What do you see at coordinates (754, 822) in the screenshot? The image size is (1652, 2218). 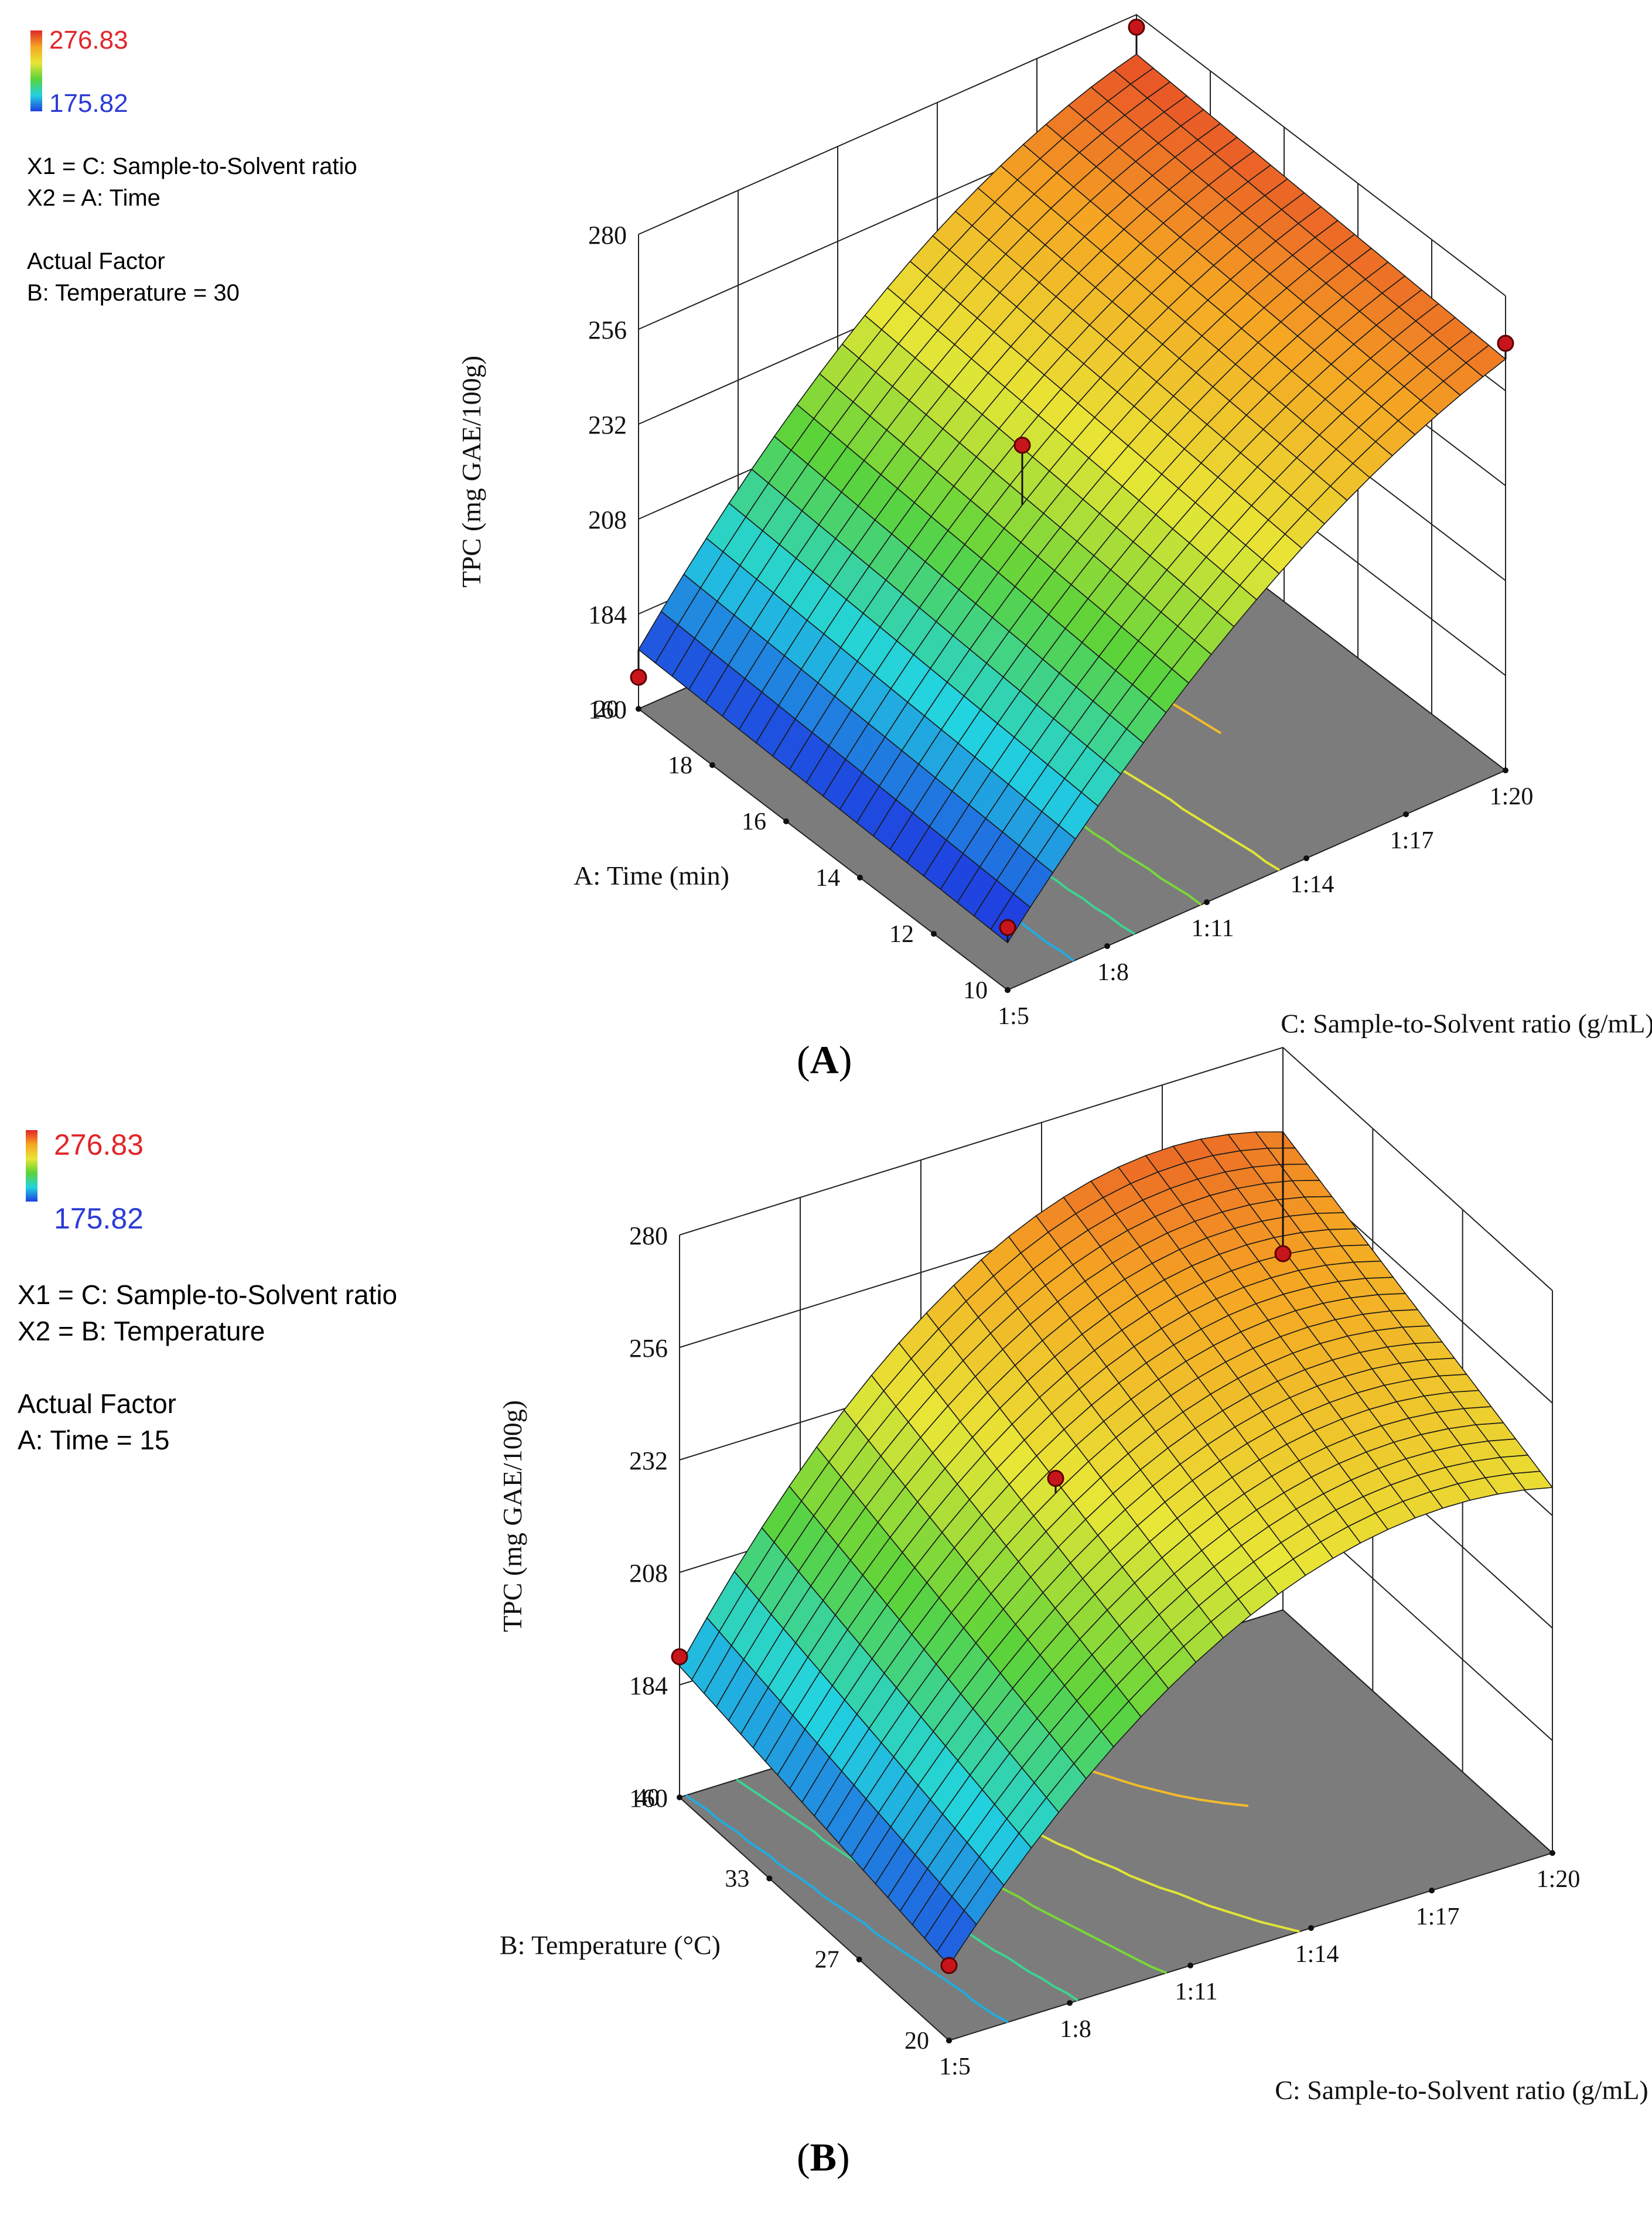 I see `y-tick-label: 16` at bounding box center [754, 822].